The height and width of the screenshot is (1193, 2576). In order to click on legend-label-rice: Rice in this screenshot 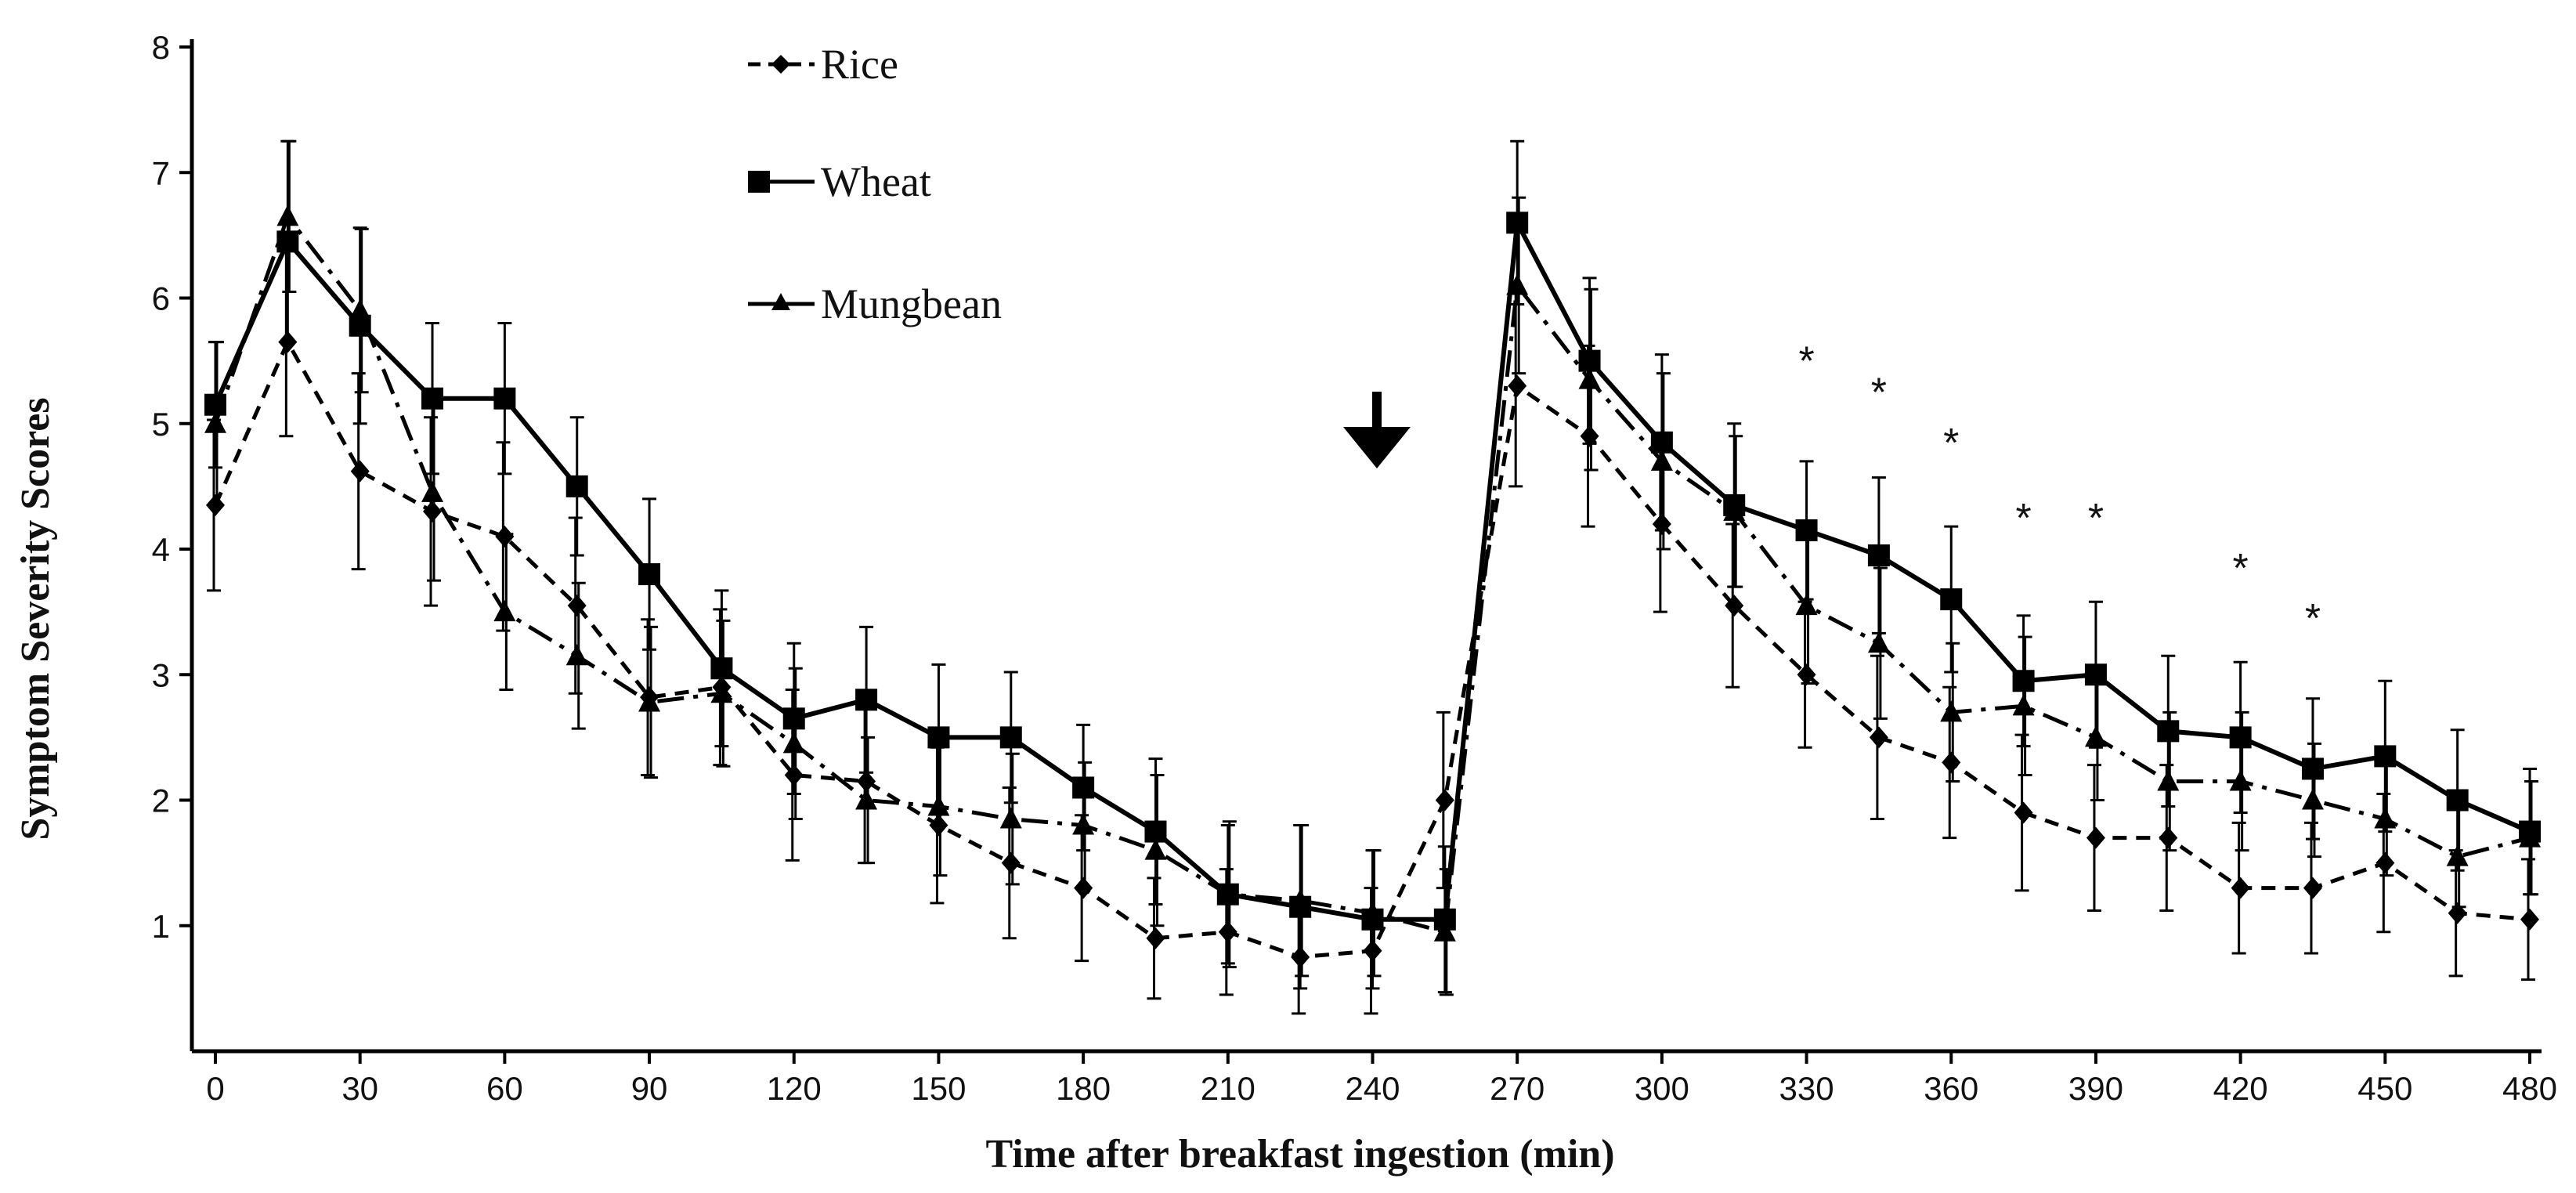, I will do `click(859, 64)`.